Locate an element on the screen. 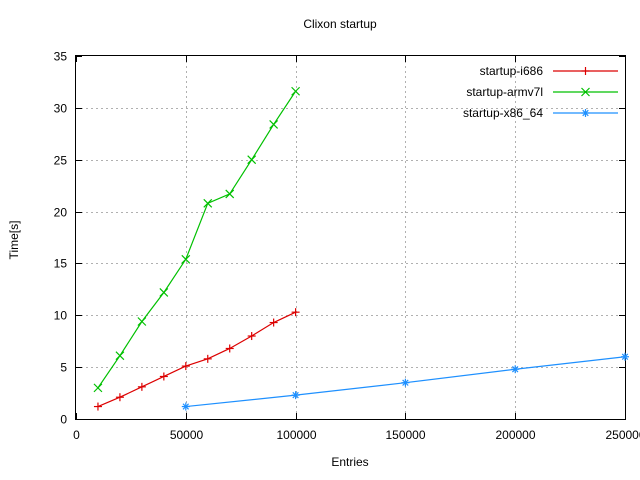 This screenshot has width=640, height=480. legend-item-startup-i686: startup-i686 is located at coordinates (549, 71).